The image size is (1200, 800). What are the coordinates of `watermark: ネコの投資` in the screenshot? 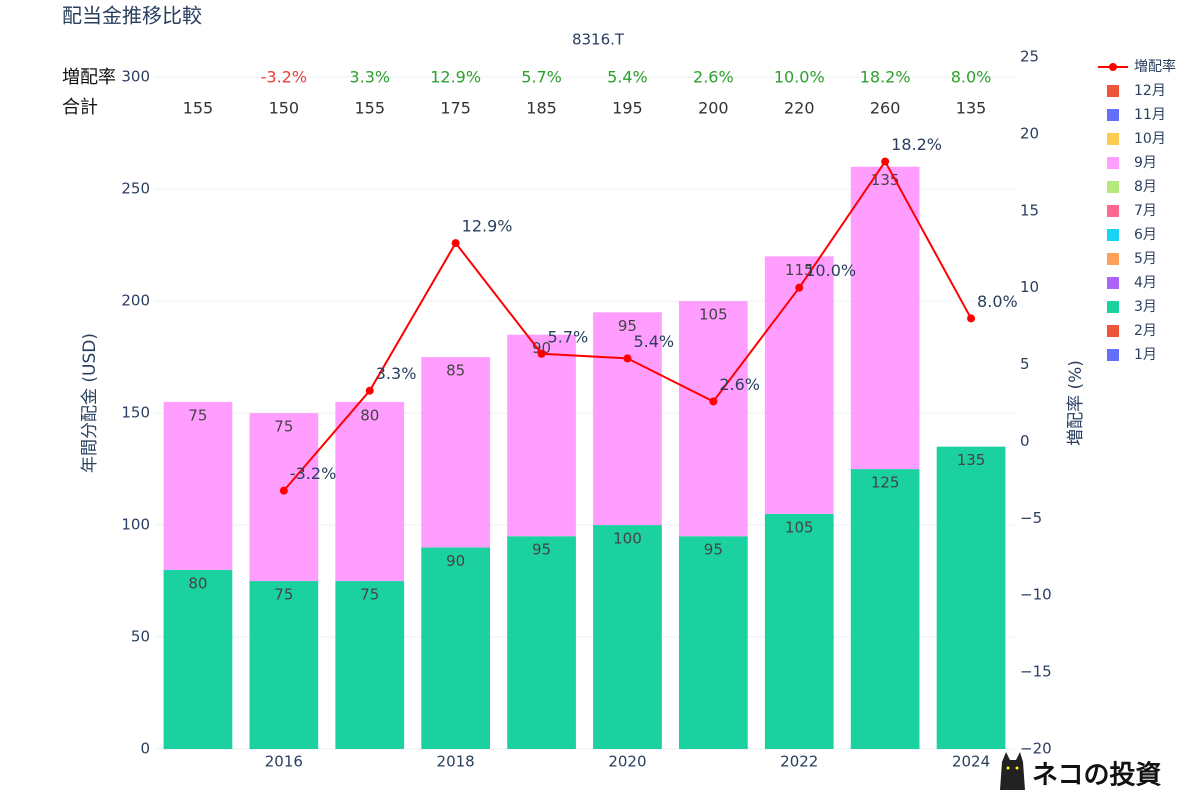 It's located at (1096, 776).